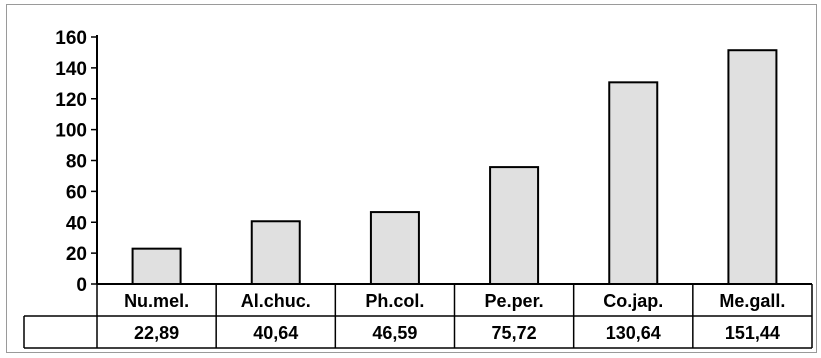  I want to click on data-table-value: 40,64, so click(275, 333).